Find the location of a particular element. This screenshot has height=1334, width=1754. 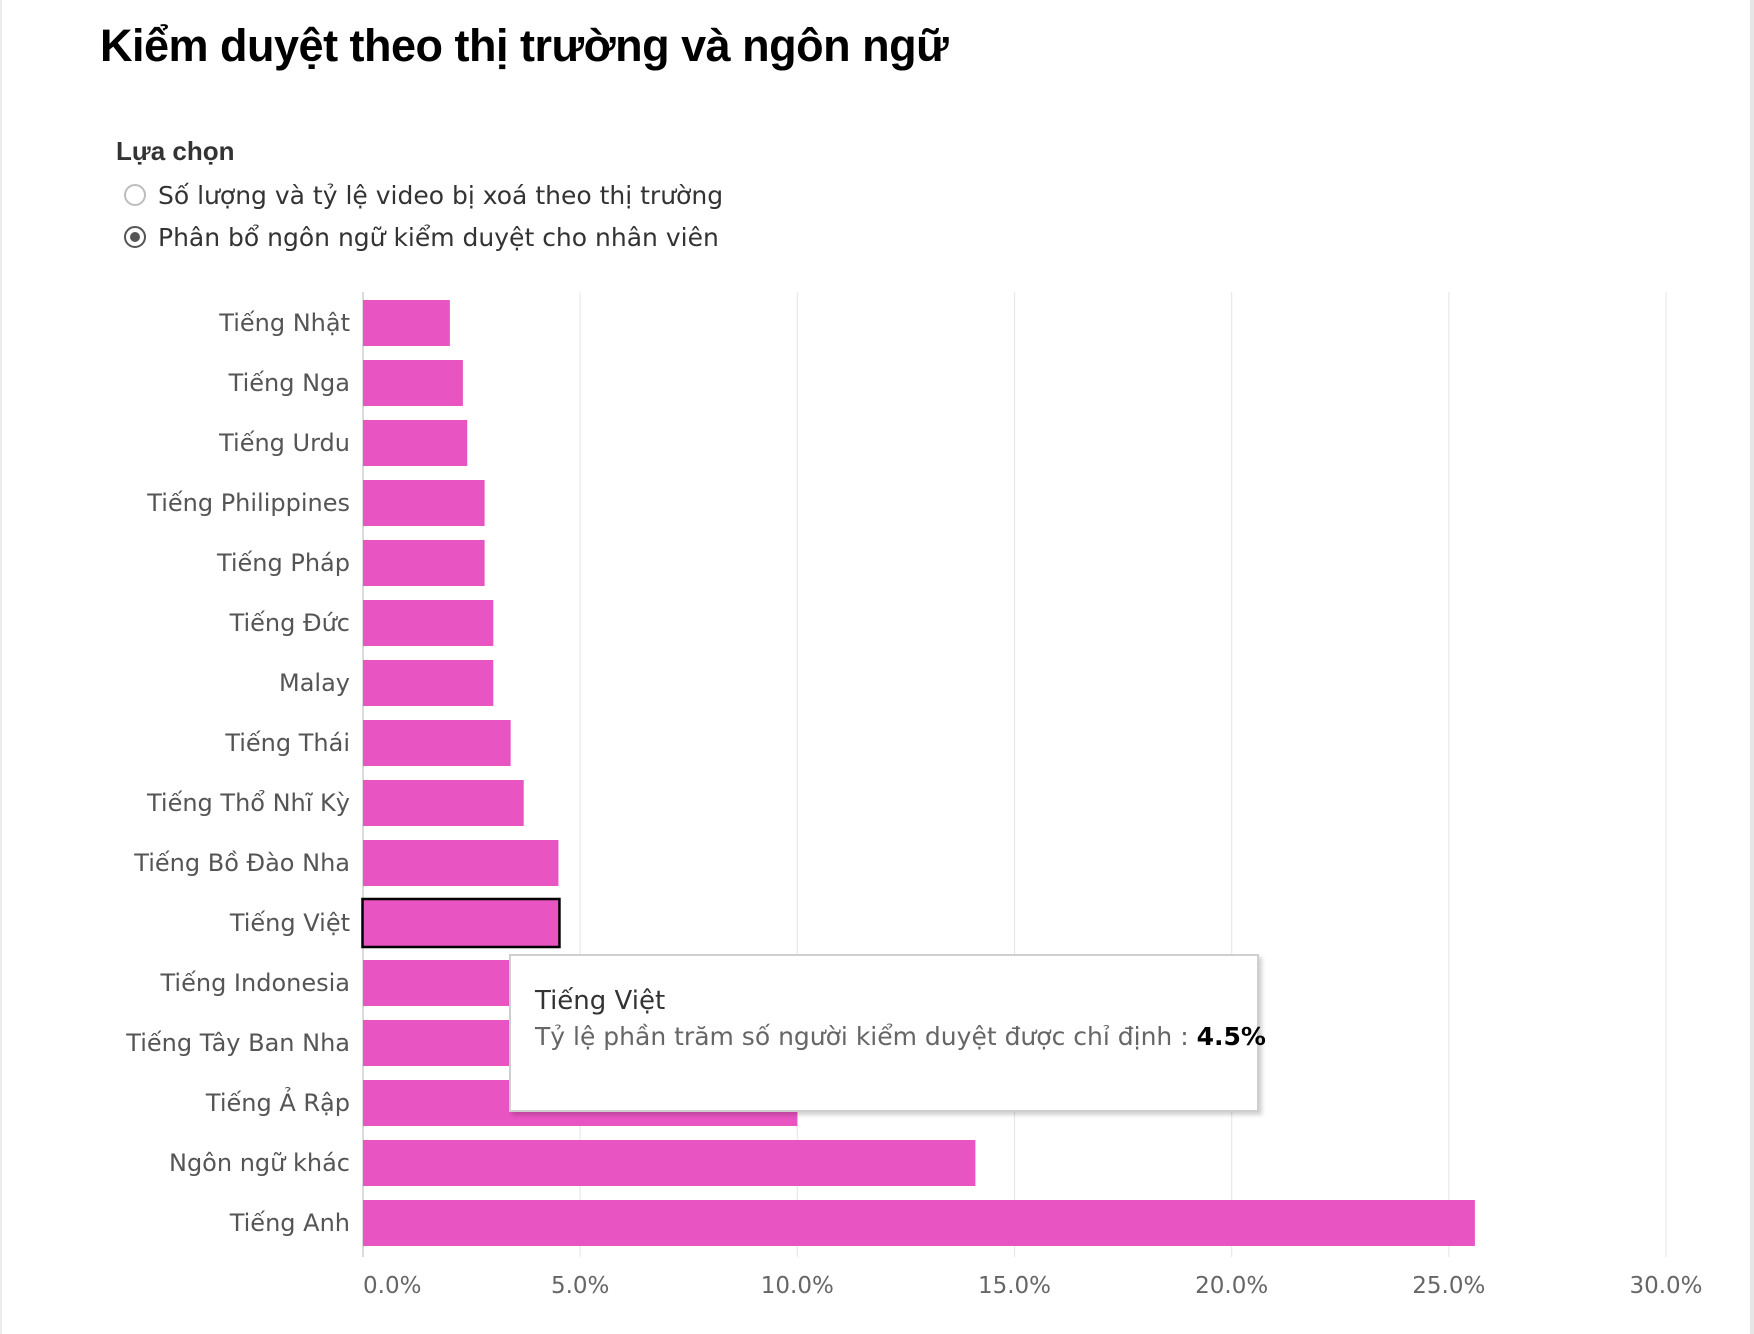

page-title: Kiểm duyệt theo thị trường và ngôn ngữ is located at coordinates (524, 45).